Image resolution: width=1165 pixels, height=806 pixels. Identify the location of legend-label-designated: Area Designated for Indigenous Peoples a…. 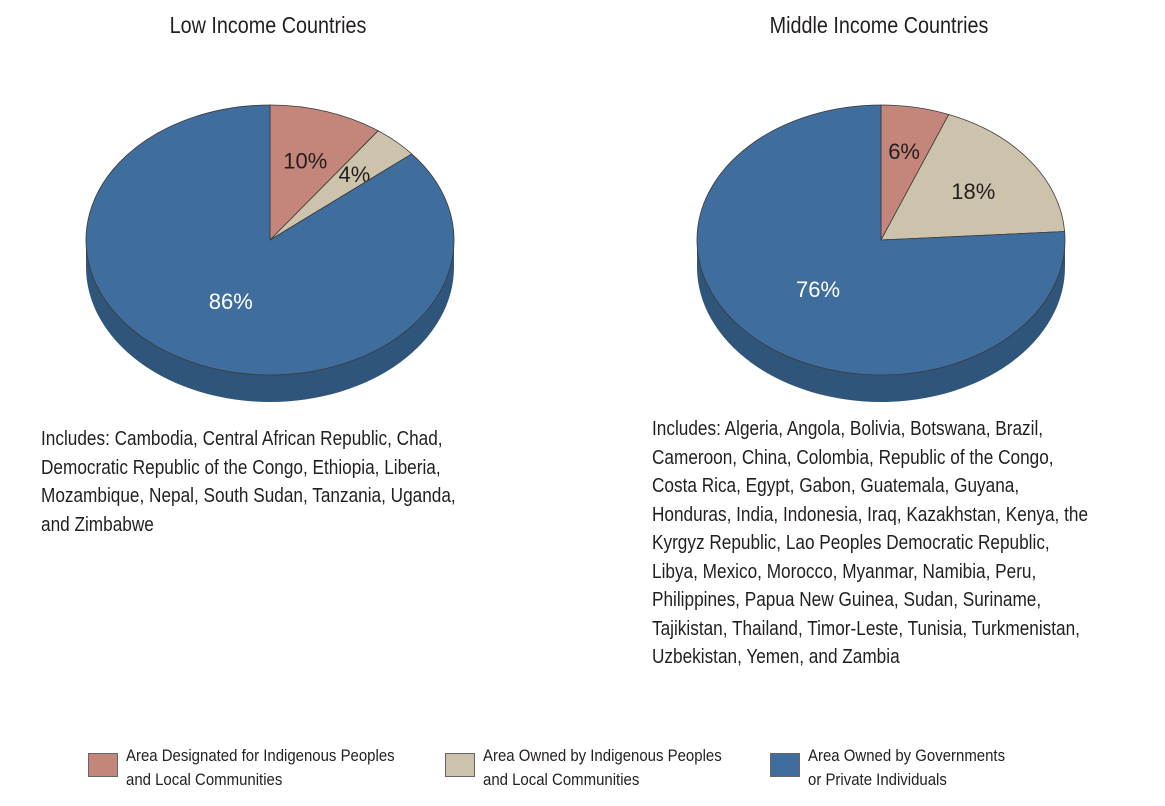
(260, 767).